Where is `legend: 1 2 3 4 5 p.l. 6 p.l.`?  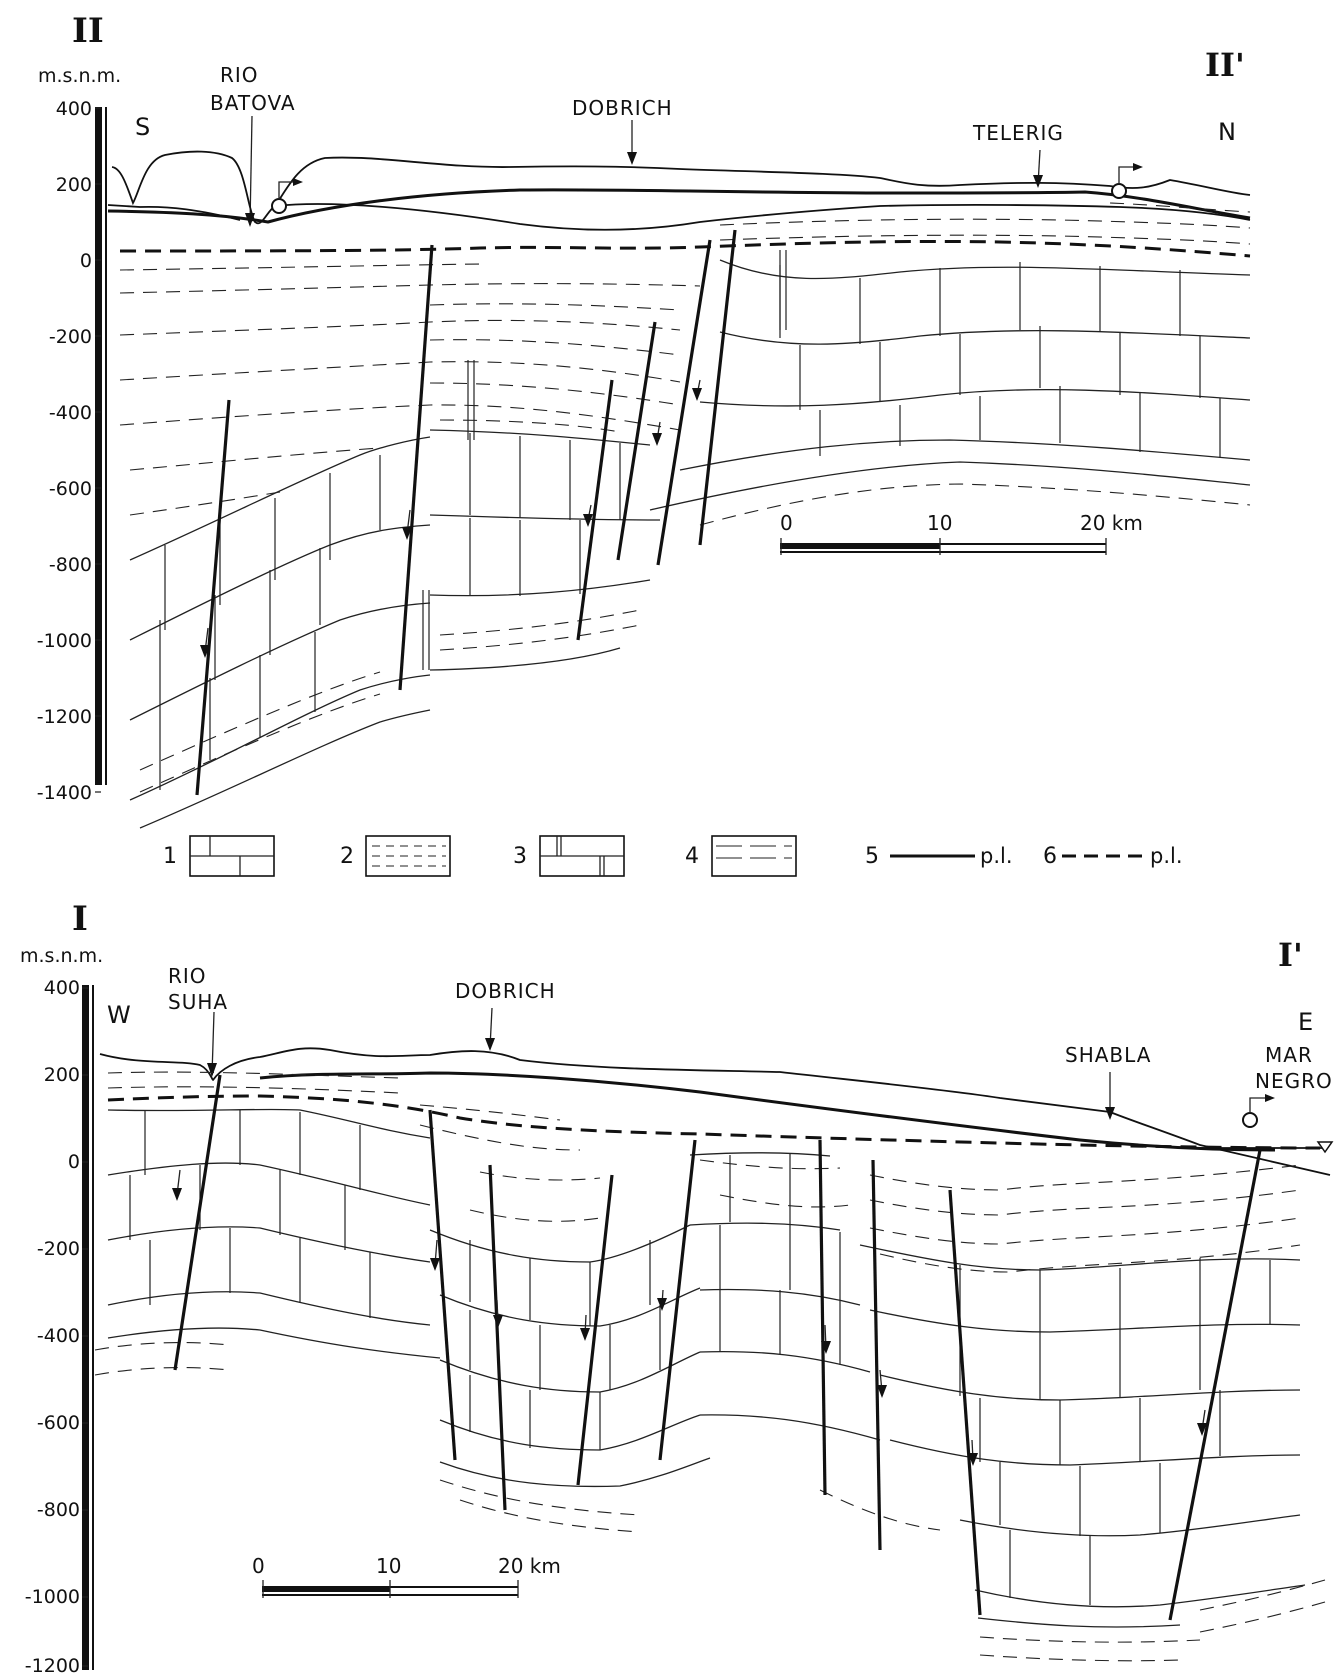 legend: 1 2 3 4 5 p.l. 6 p.l. is located at coordinates (673, 856).